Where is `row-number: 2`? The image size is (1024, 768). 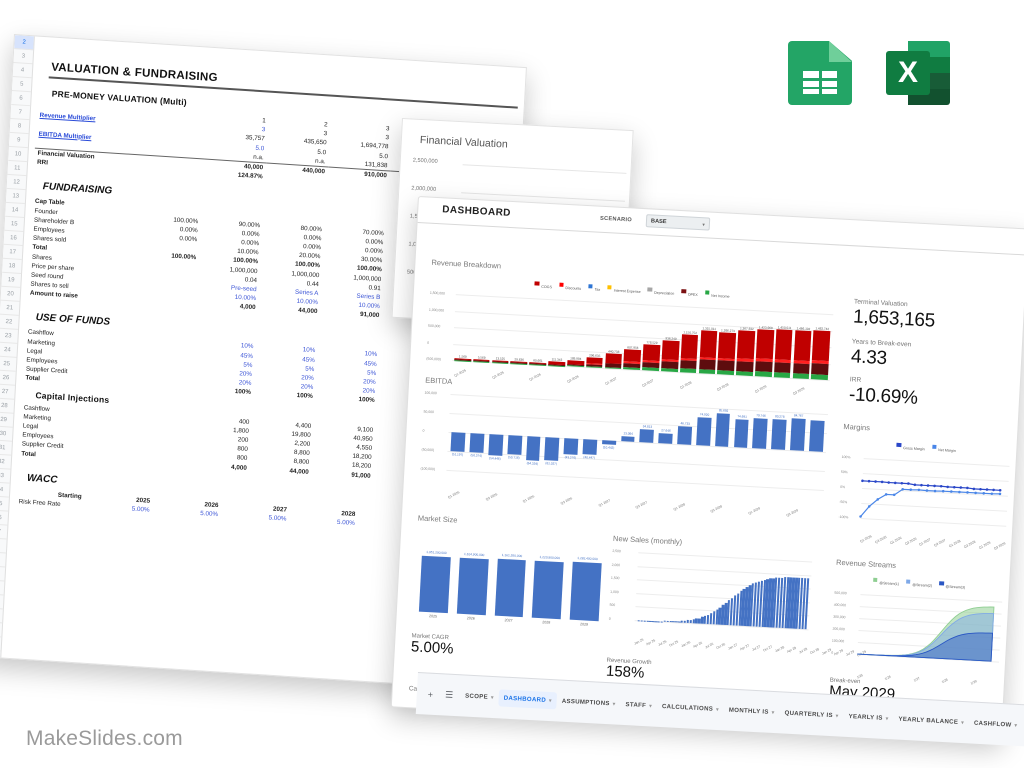
row-number: 2 is located at coordinates (24, 43).